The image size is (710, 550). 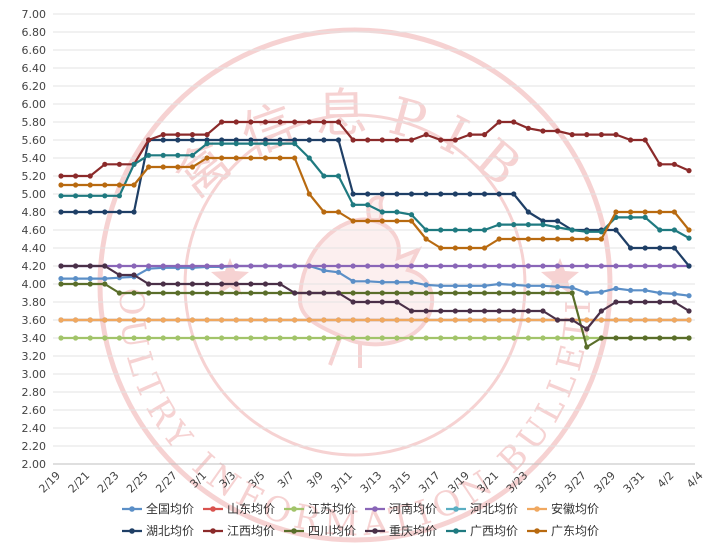 What do you see at coordinates (34, 14) in the screenshot?
I see `y-tick-label: 7.00` at bounding box center [34, 14].